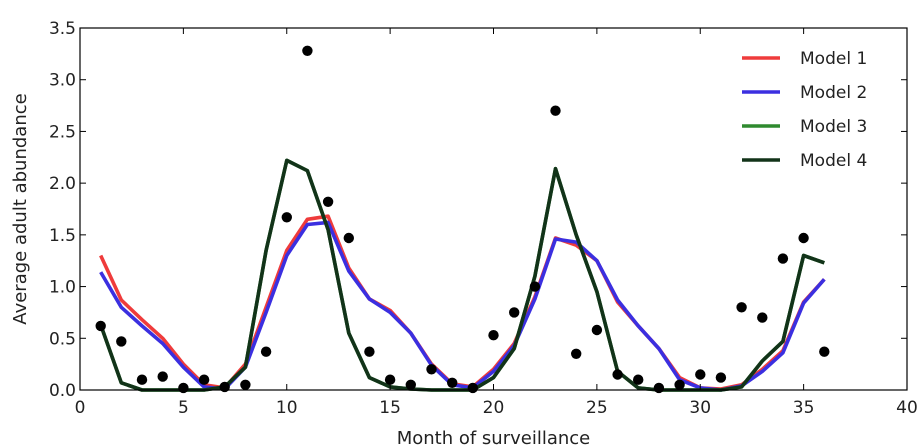  I want to click on legend: Model 1 Model 2 Model 3 Model 4, so click(804, 110).